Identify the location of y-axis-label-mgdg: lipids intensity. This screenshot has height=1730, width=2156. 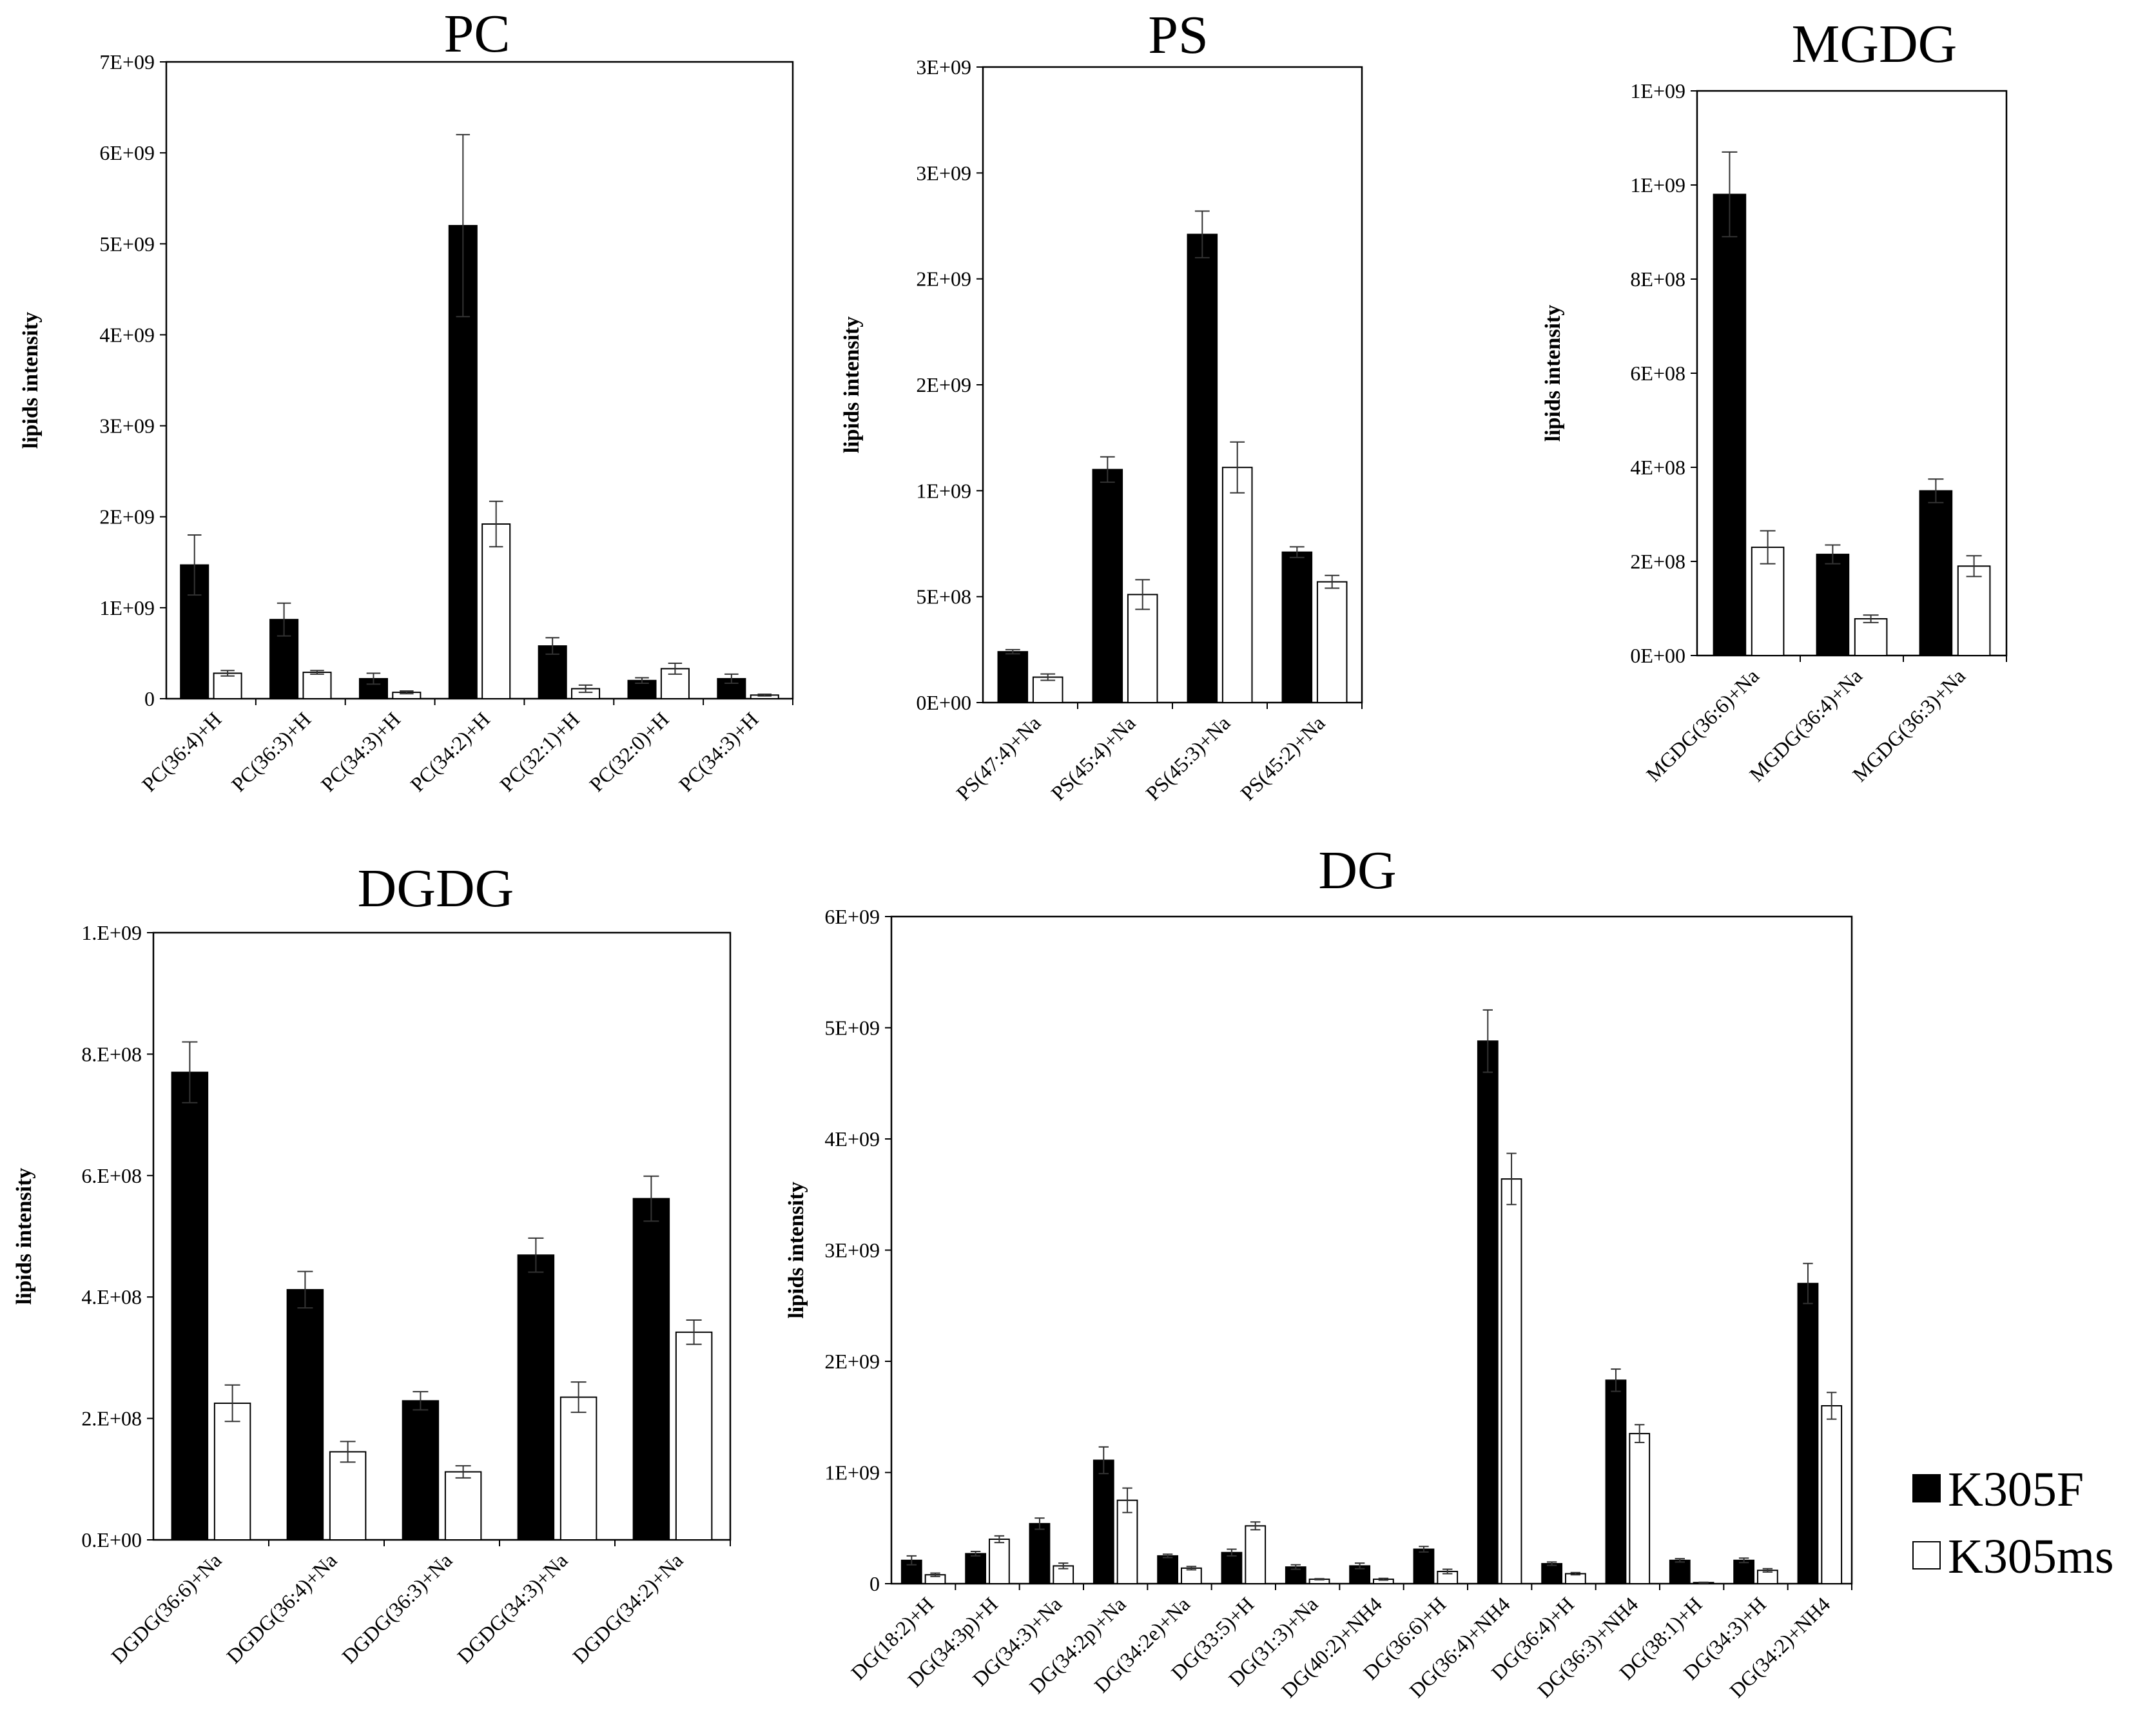
(1553, 374).